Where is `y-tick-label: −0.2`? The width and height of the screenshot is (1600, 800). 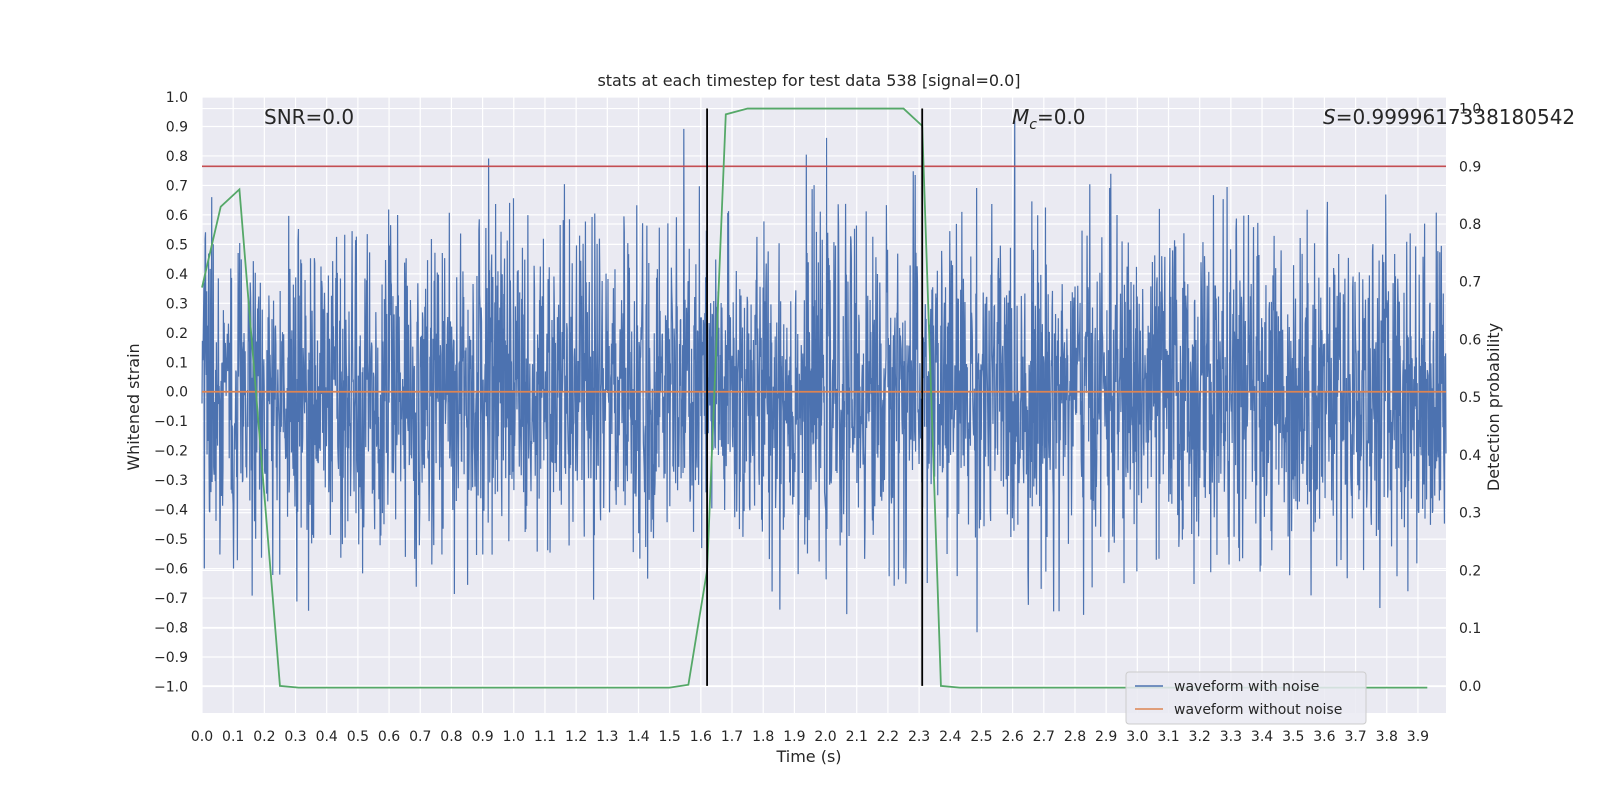 y-tick-label: −0.2 is located at coordinates (171, 452).